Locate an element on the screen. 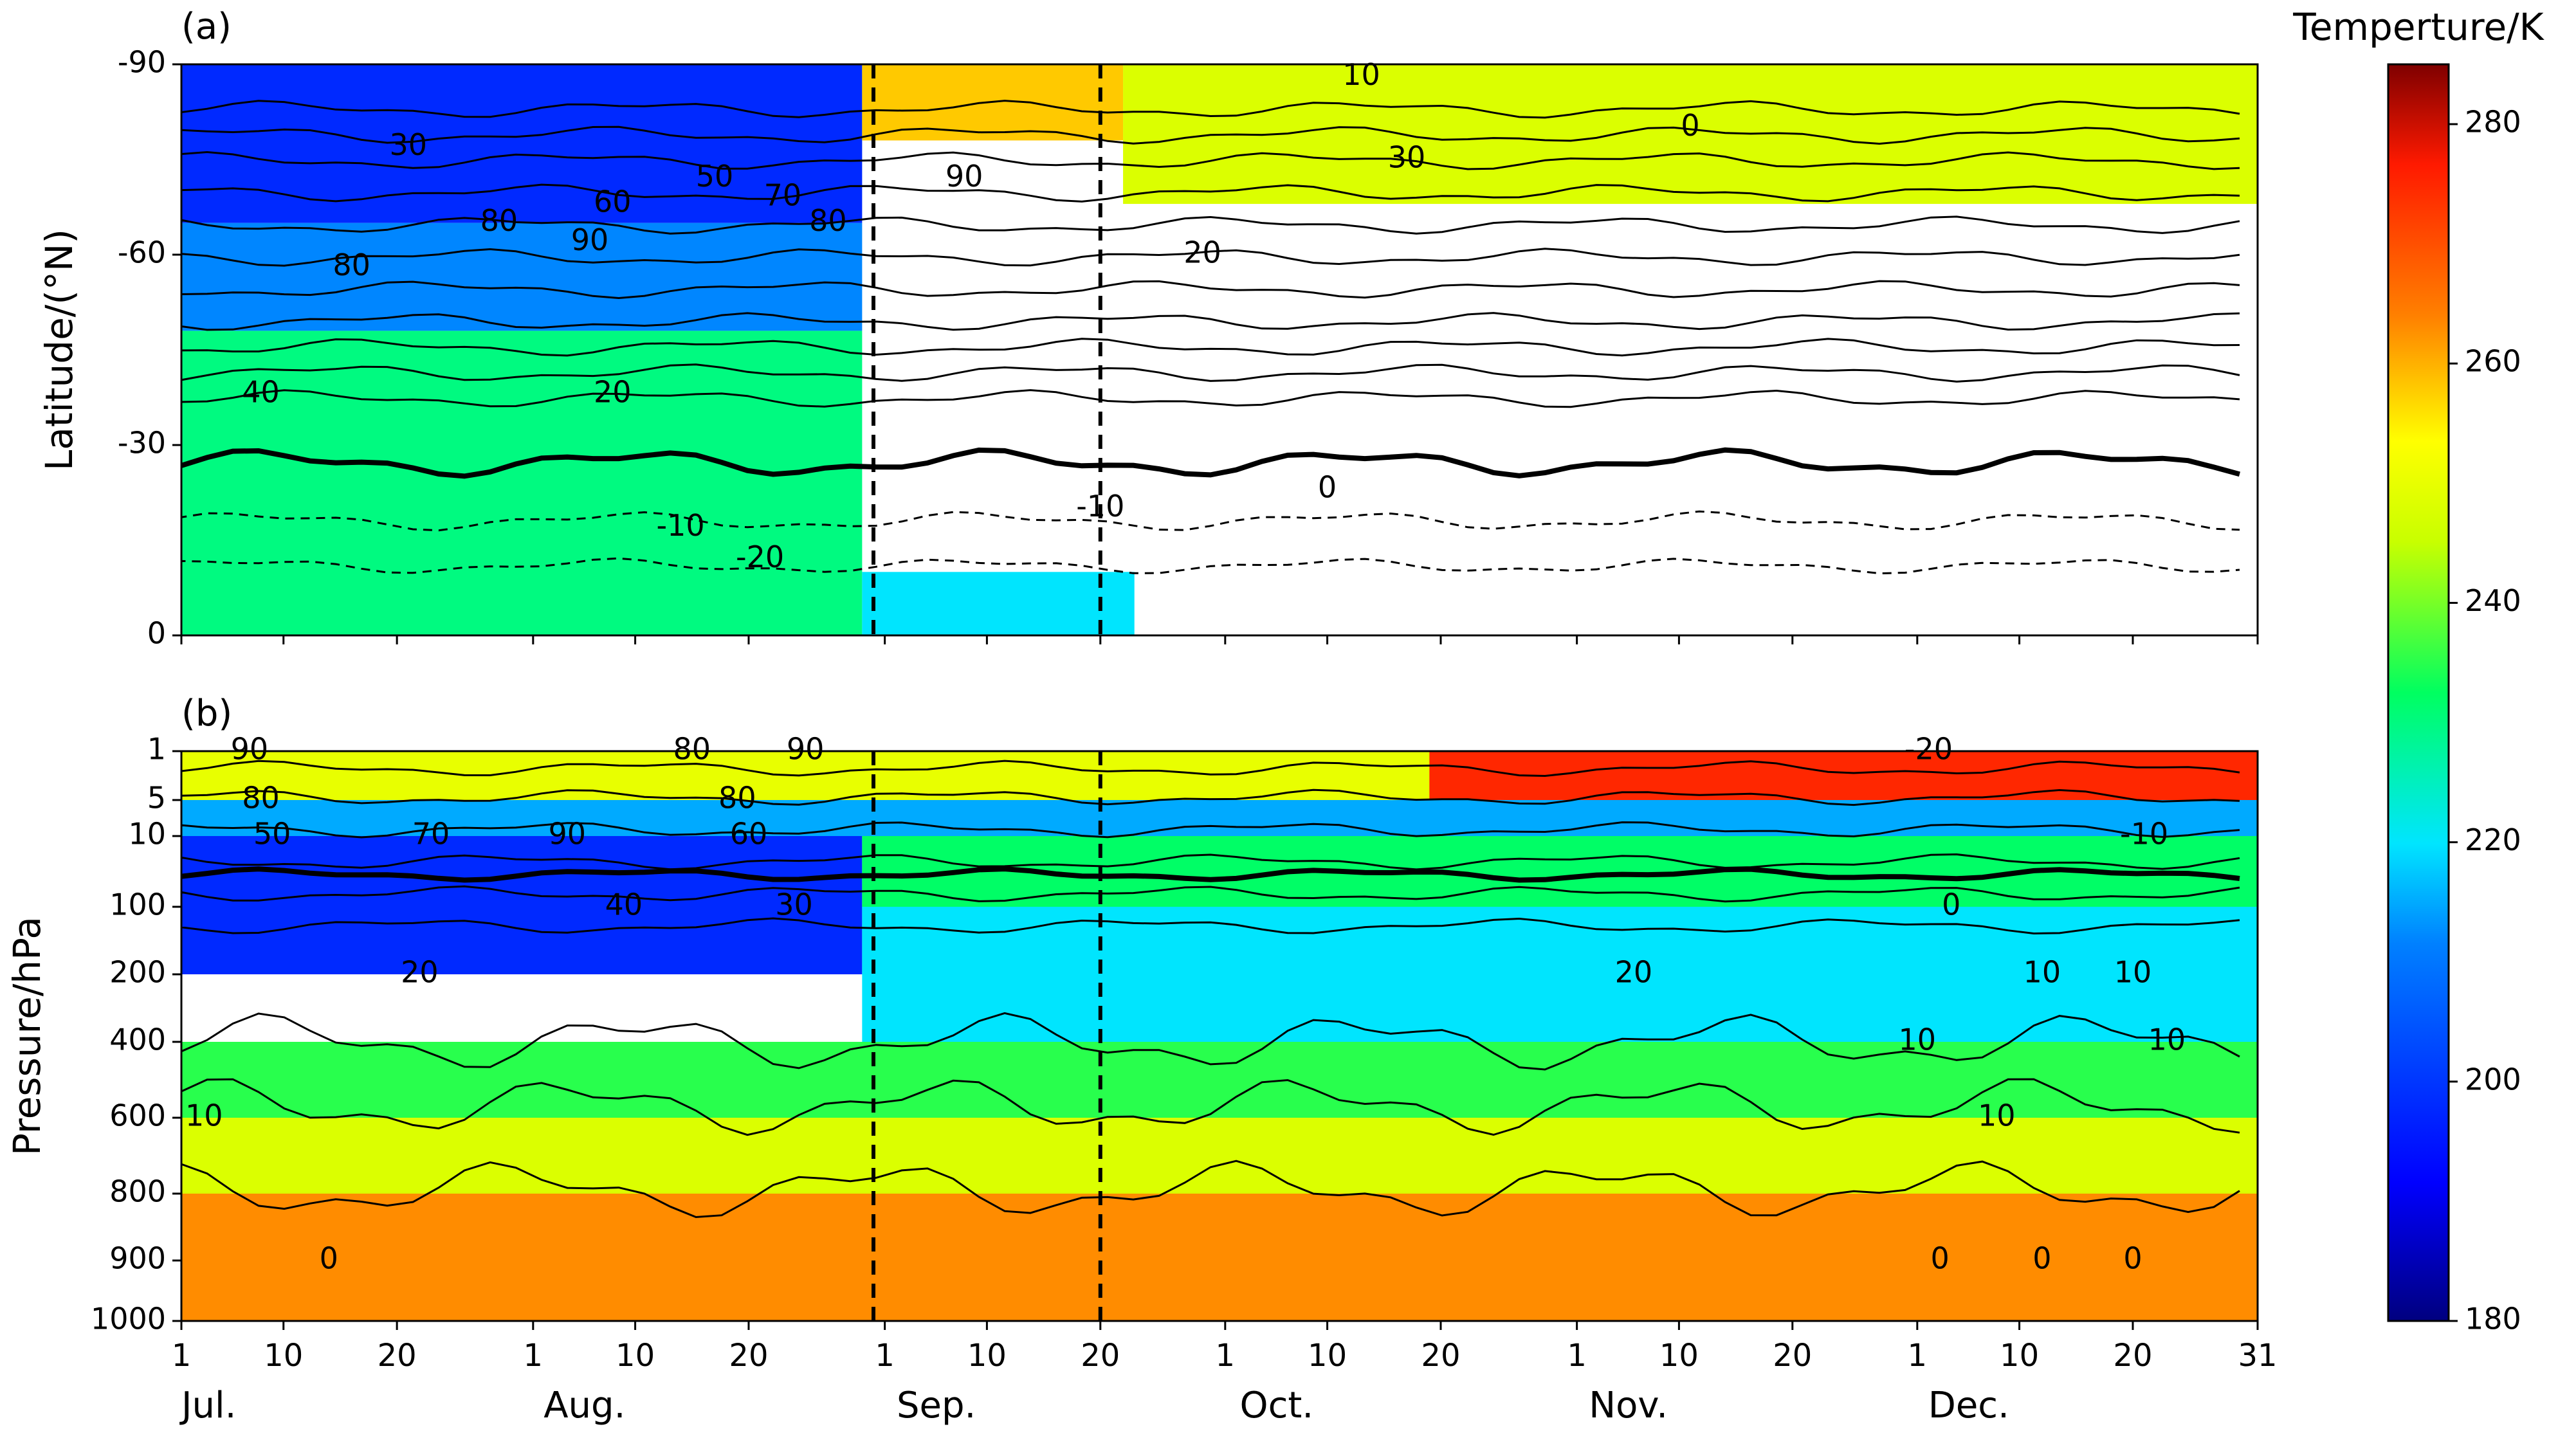 Image resolution: width=2576 pixels, height=1447 pixels. colorbar: Temperture/K 180 200 220 240 260 280 is located at coordinates (2418, 670).